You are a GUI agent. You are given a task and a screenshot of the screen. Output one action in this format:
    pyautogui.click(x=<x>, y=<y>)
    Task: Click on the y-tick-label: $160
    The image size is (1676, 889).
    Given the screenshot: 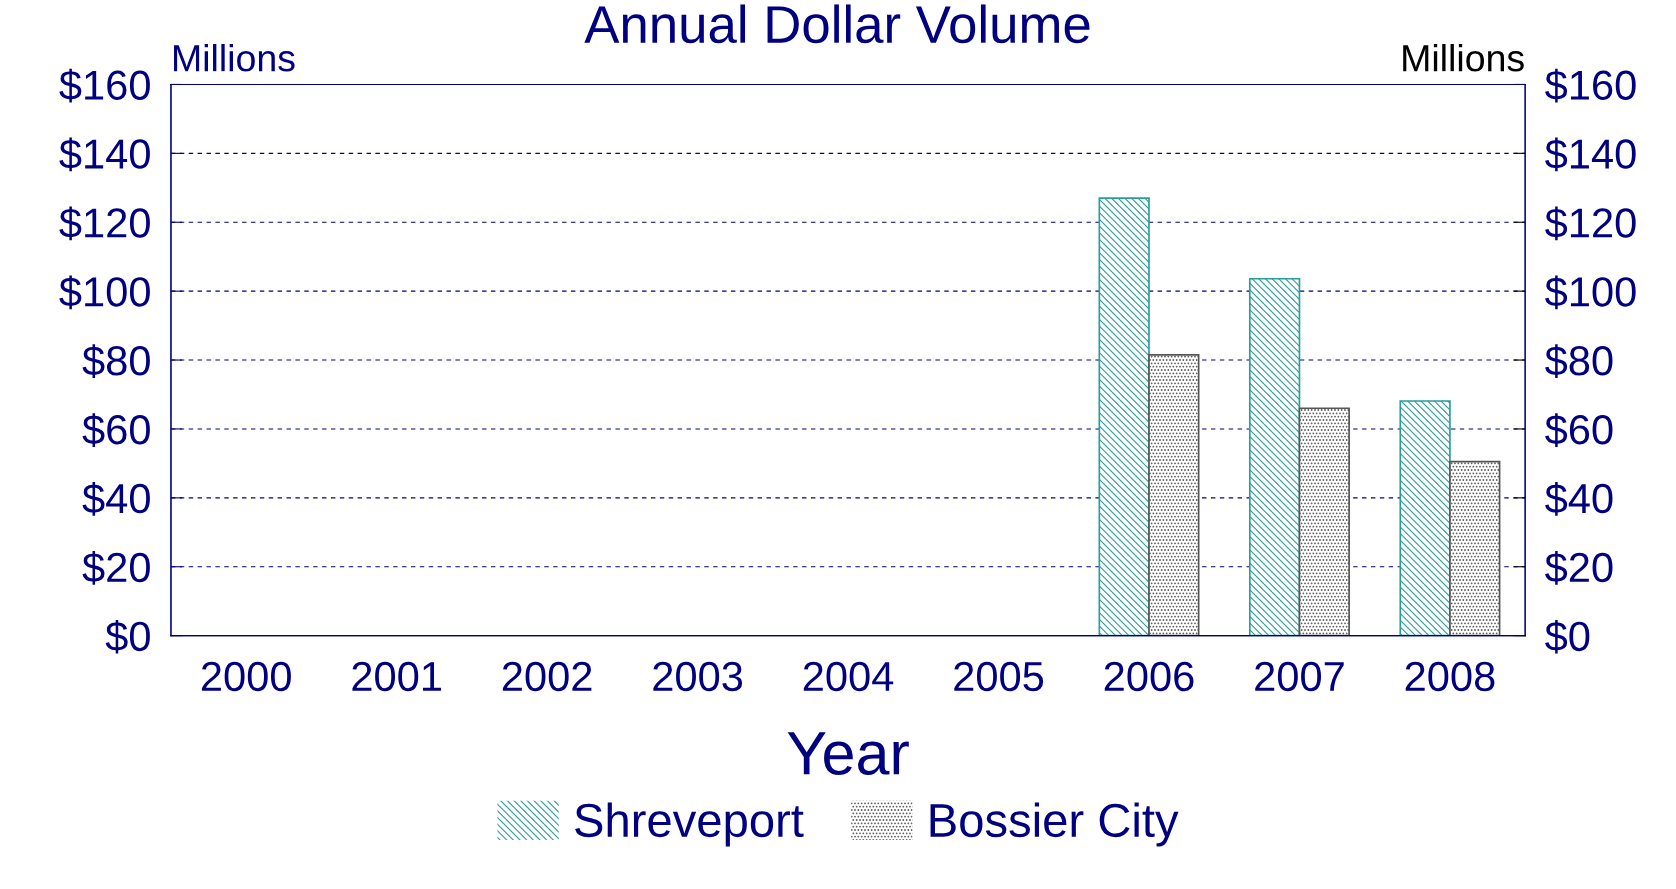 What is the action you would take?
    pyautogui.click(x=104, y=85)
    